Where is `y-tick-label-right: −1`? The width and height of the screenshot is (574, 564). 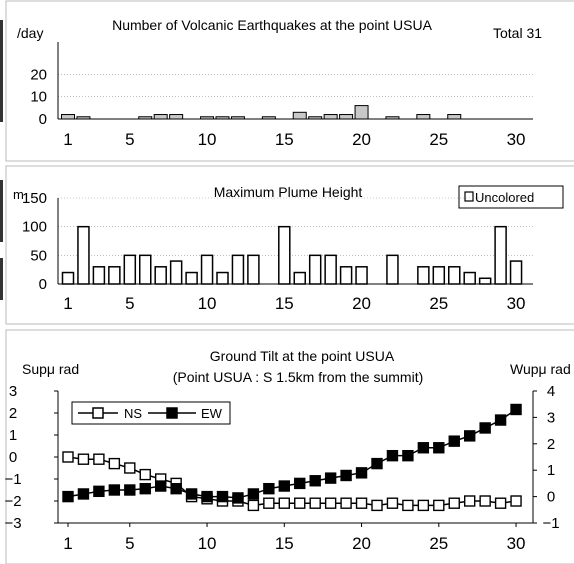 y-tick-label-right: −1 is located at coordinates (550, 523).